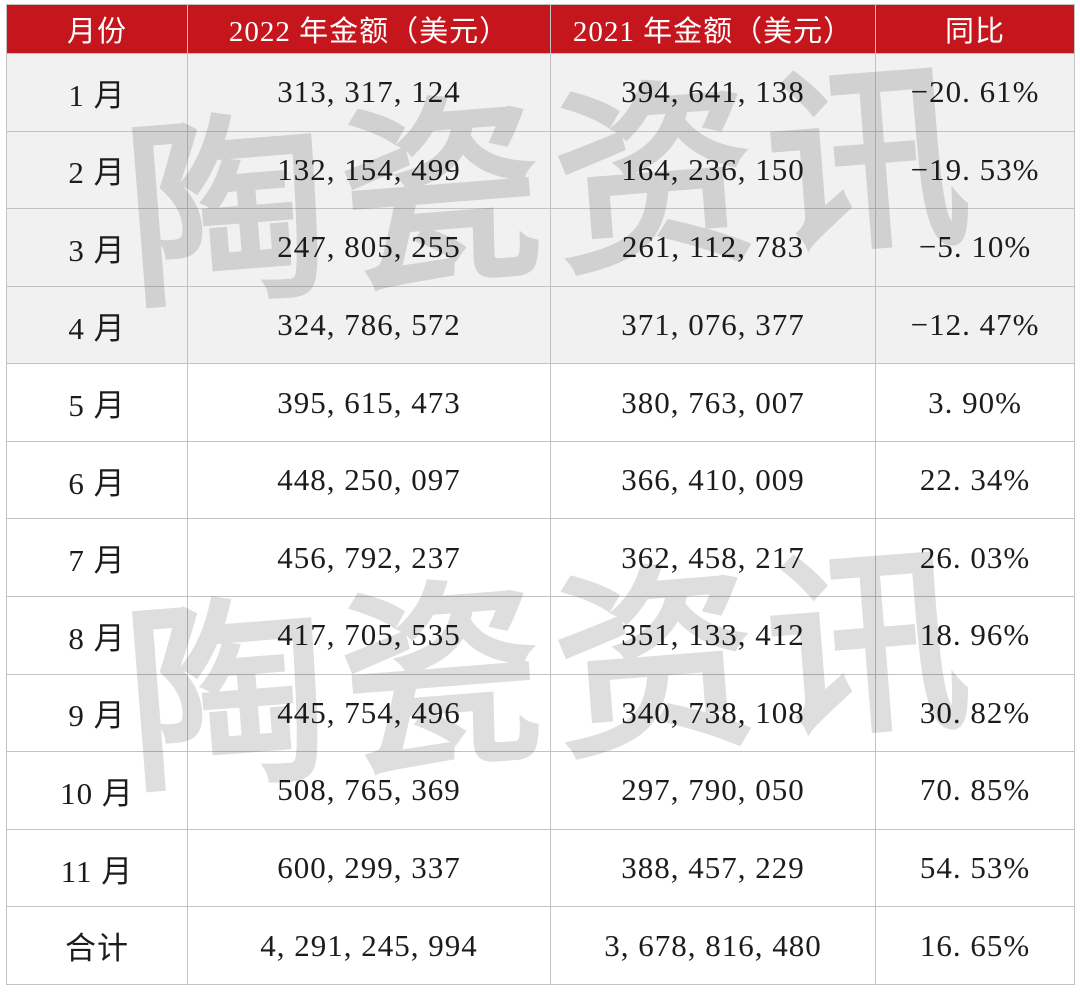 The height and width of the screenshot is (992, 1080). Describe the element at coordinates (369, 480) in the screenshot. I see `amount-2022-cell: 448, 250, 097` at that location.